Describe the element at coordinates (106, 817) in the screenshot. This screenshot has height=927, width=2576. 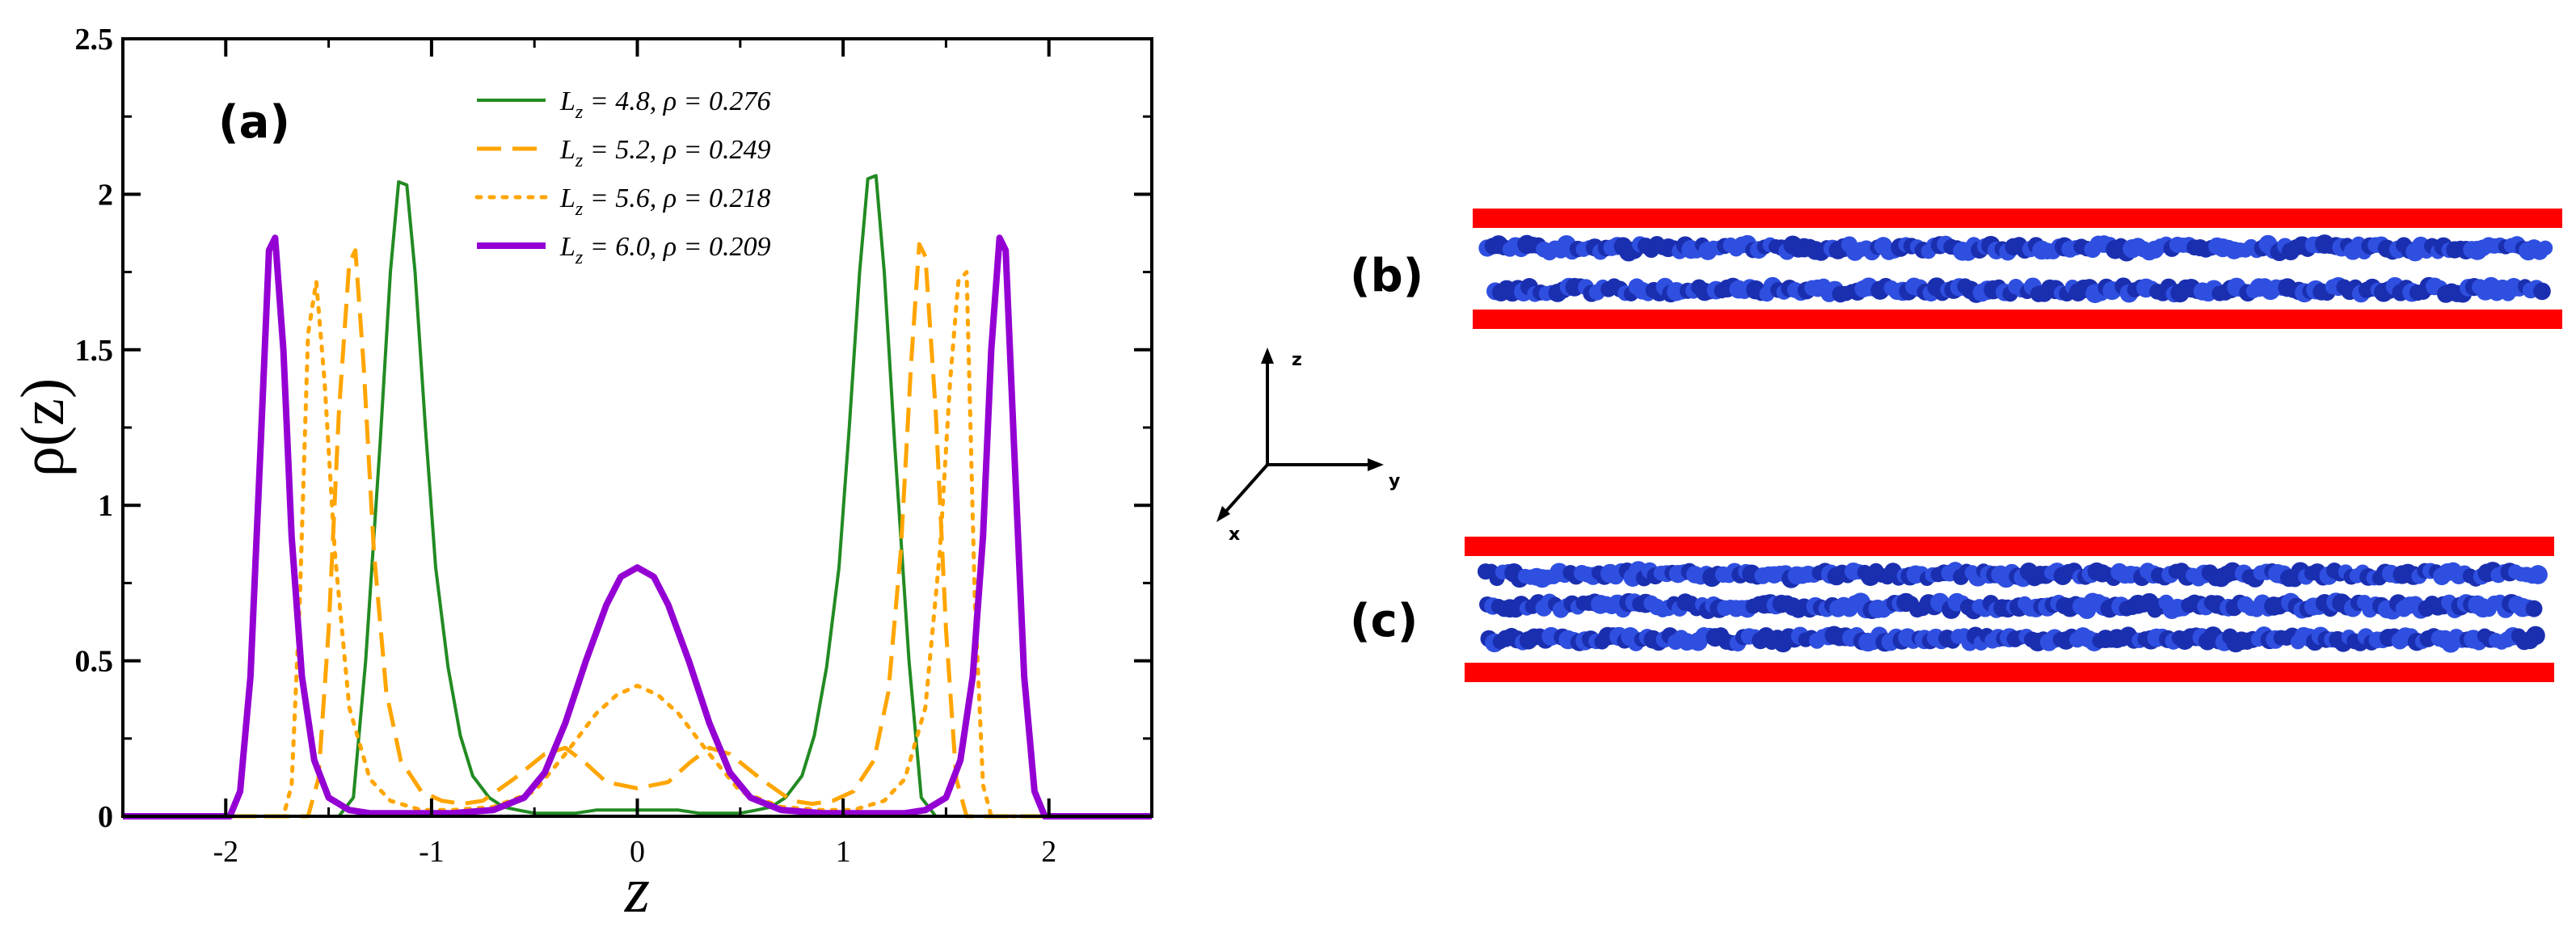
I see `y-tick-label: 0` at that location.